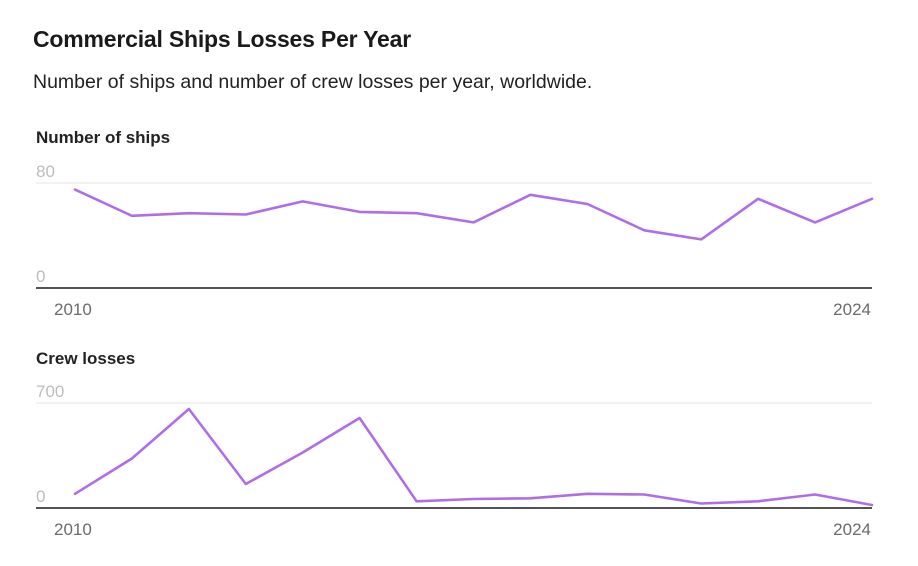 The width and height of the screenshot is (918, 566). What do you see at coordinates (303, 453) in the screenshot?
I see `crew-point-2014` at bounding box center [303, 453].